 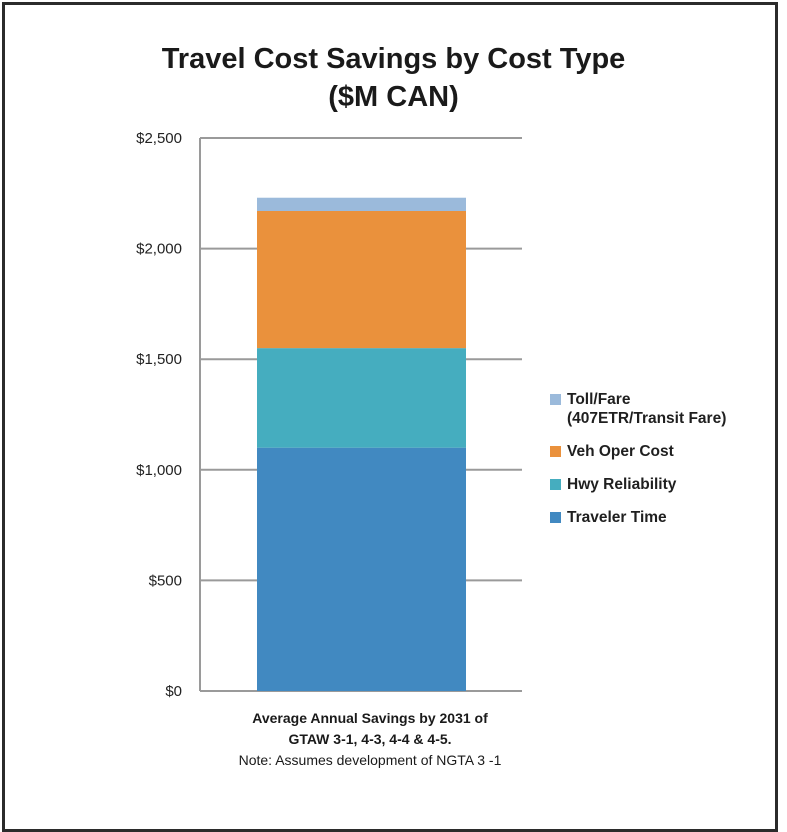 What do you see at coordinates (361, 204) in the screenshot?
I see `bar-segment-toll-fare-407etr-transit-fare` at bounding box center [361, 204].